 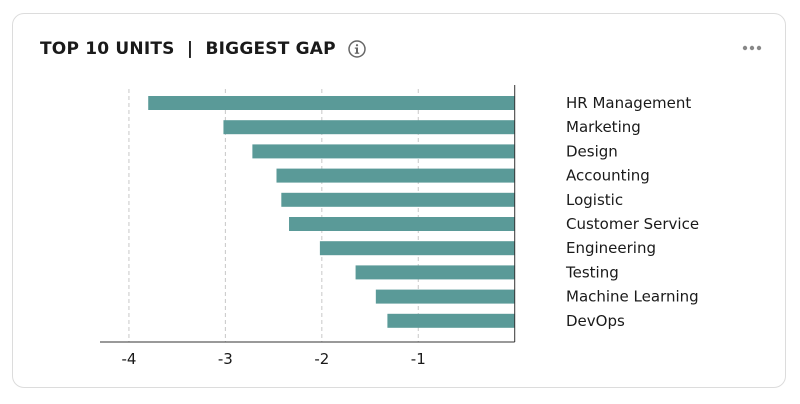 I want to click on x-tick-label: -1, so click(x=418, y=359).